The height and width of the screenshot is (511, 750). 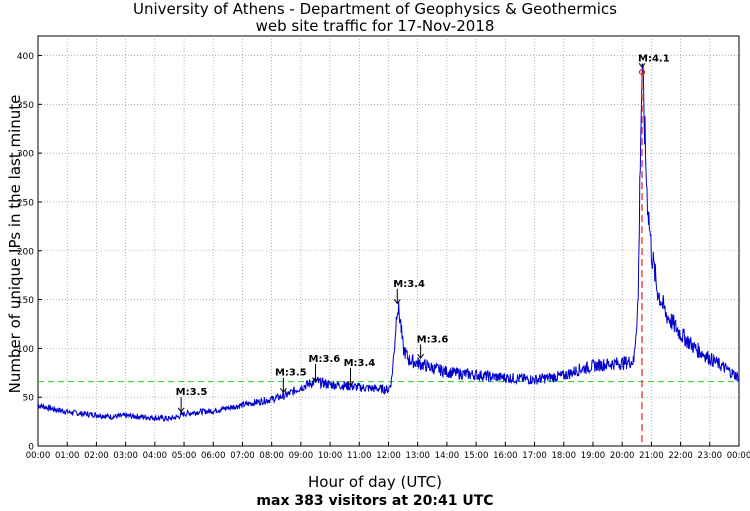 What do you see at coordinates (651, 456) in the screenshot?
I see `x-tick-label: 21:00` at bounding box center [651, 456].